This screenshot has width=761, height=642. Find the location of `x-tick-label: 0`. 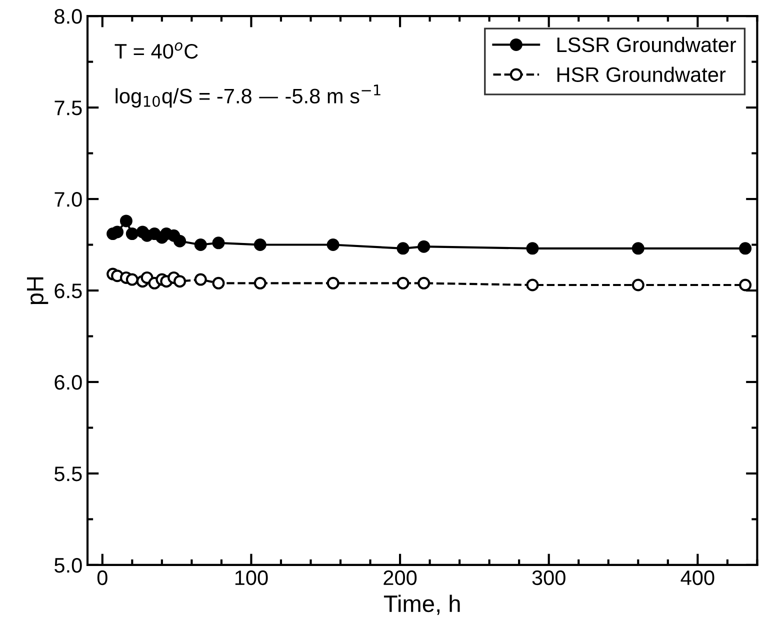

x-tick-label: 0 is located at coordinates (102, 578).